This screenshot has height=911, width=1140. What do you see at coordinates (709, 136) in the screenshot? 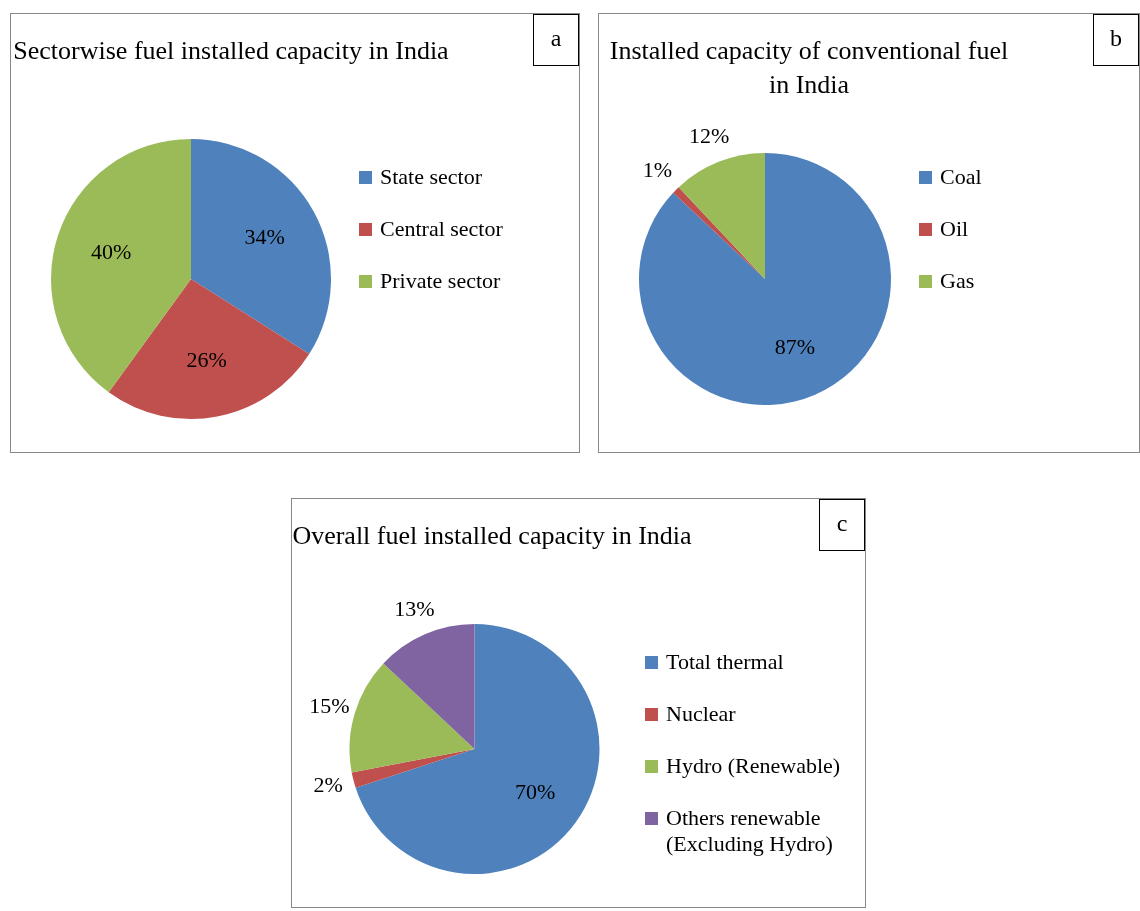
I see `data-label: 12%` at bounding box center [709, 136].